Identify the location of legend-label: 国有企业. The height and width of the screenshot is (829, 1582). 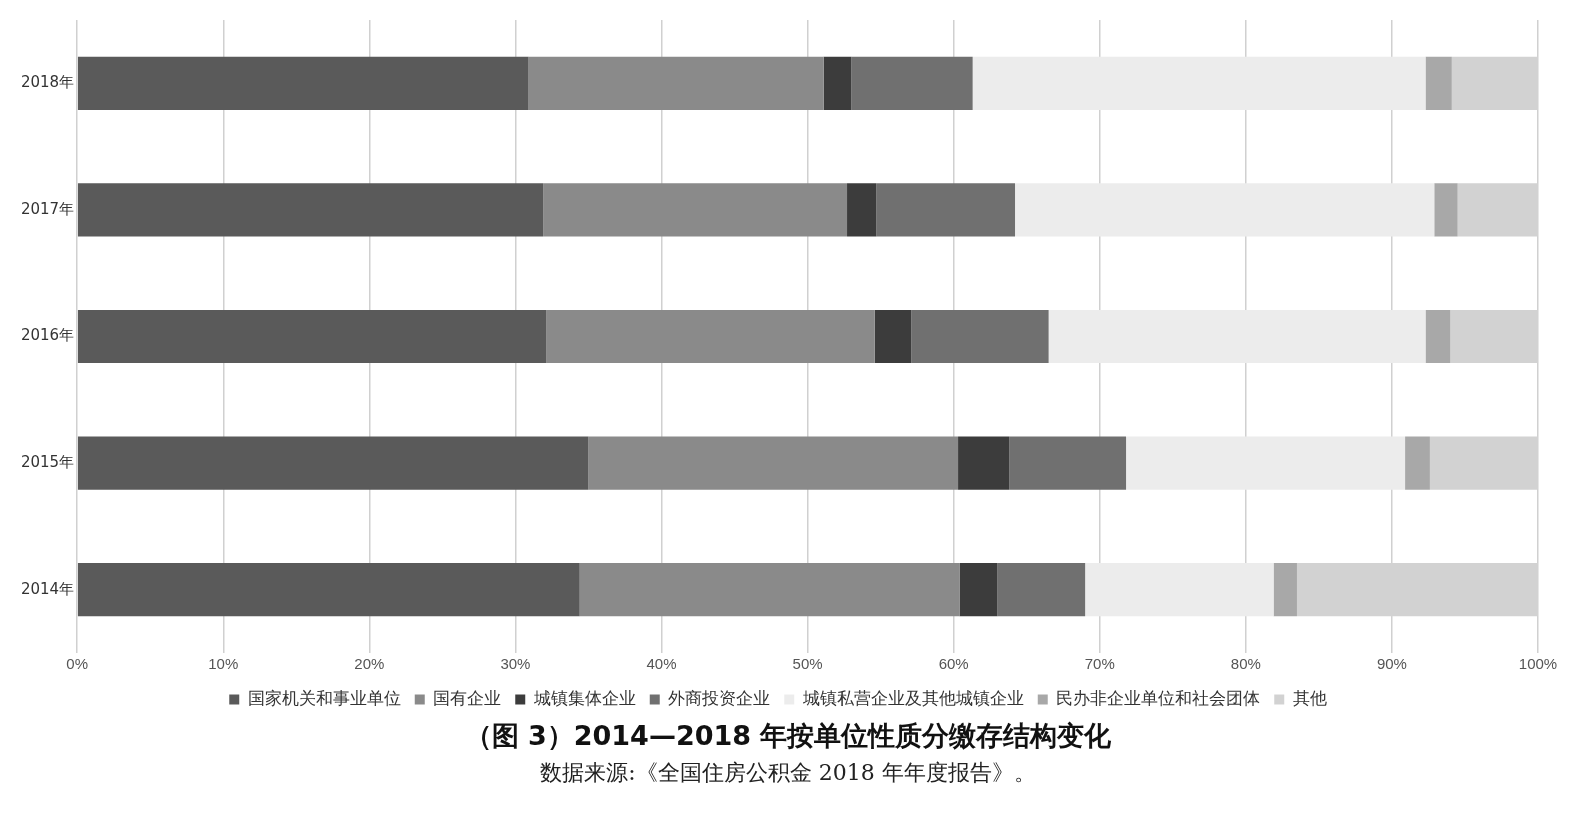
(467, 697).